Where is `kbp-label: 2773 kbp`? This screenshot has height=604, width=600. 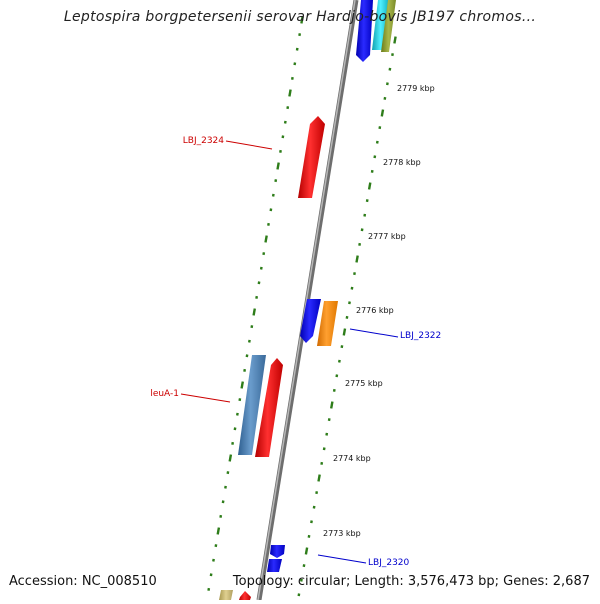 kbp-label: 2773 kbp is located at coordinates (342, 533).